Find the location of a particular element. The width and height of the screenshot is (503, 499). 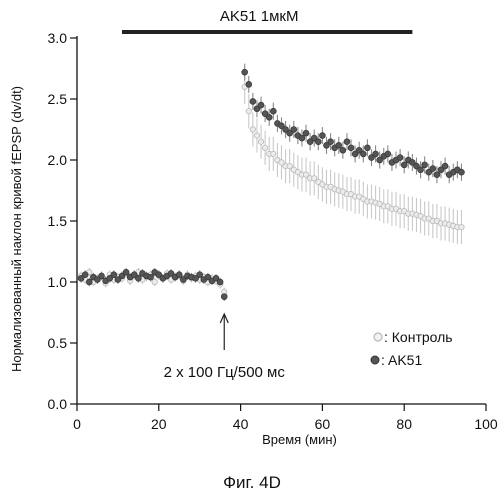

legend: : Контроль : AK51 is located at coordinates (412, 348).